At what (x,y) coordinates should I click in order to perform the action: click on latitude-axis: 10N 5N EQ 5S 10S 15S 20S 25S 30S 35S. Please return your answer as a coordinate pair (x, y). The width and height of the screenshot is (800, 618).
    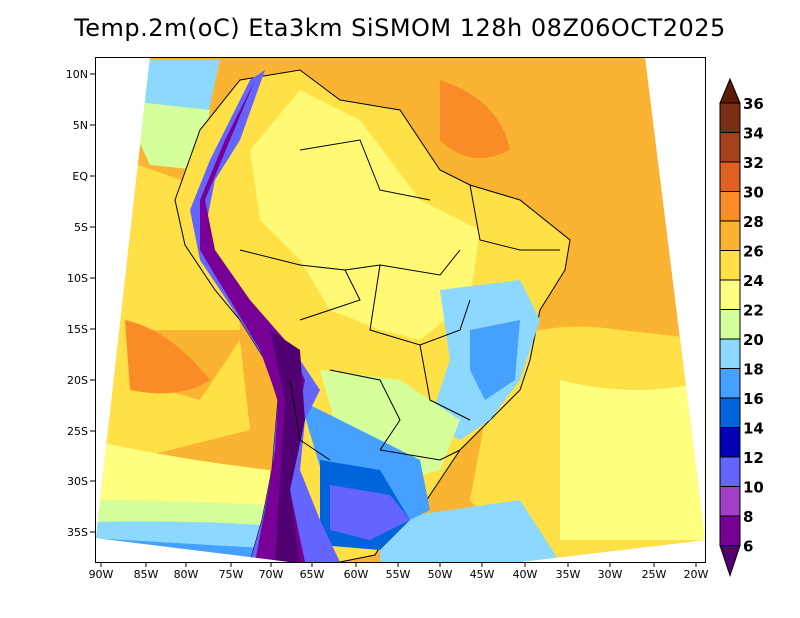
    Looking at the image, I should click on (81, 303).